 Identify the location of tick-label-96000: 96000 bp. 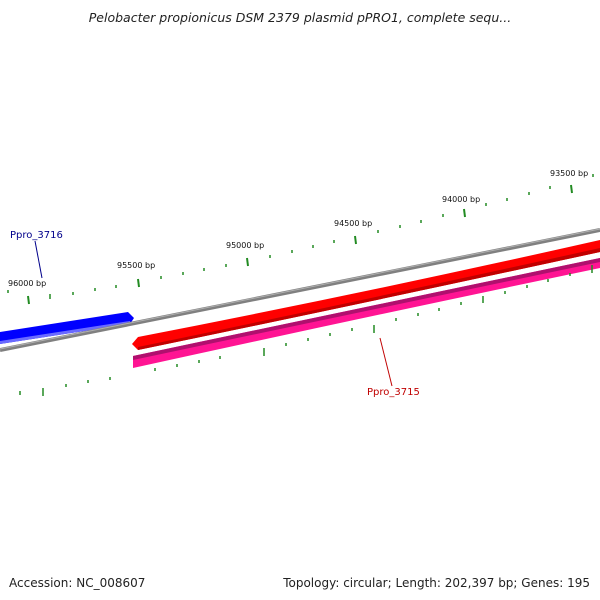
(27, 283).